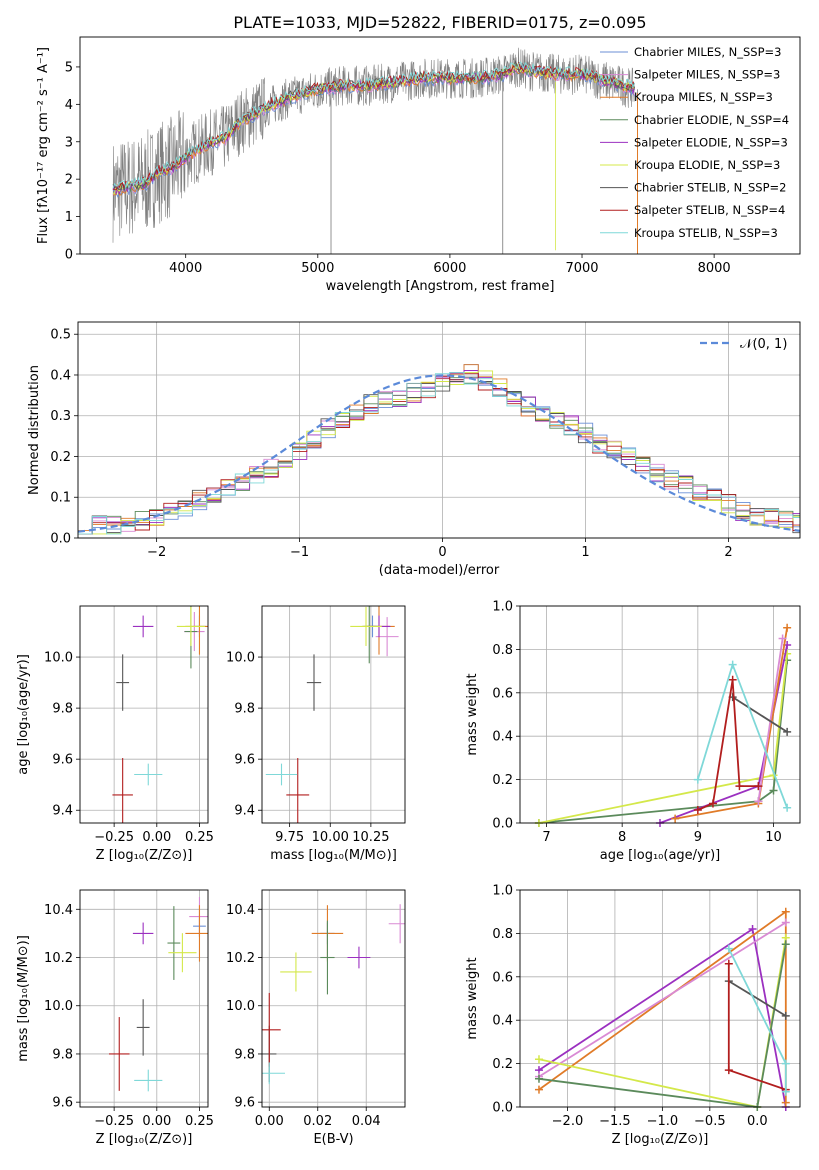  What do you see at coordinates (185, 268) in the screenshot?
I see `x-tick-label: 4000` at bounding box center [185, 268].